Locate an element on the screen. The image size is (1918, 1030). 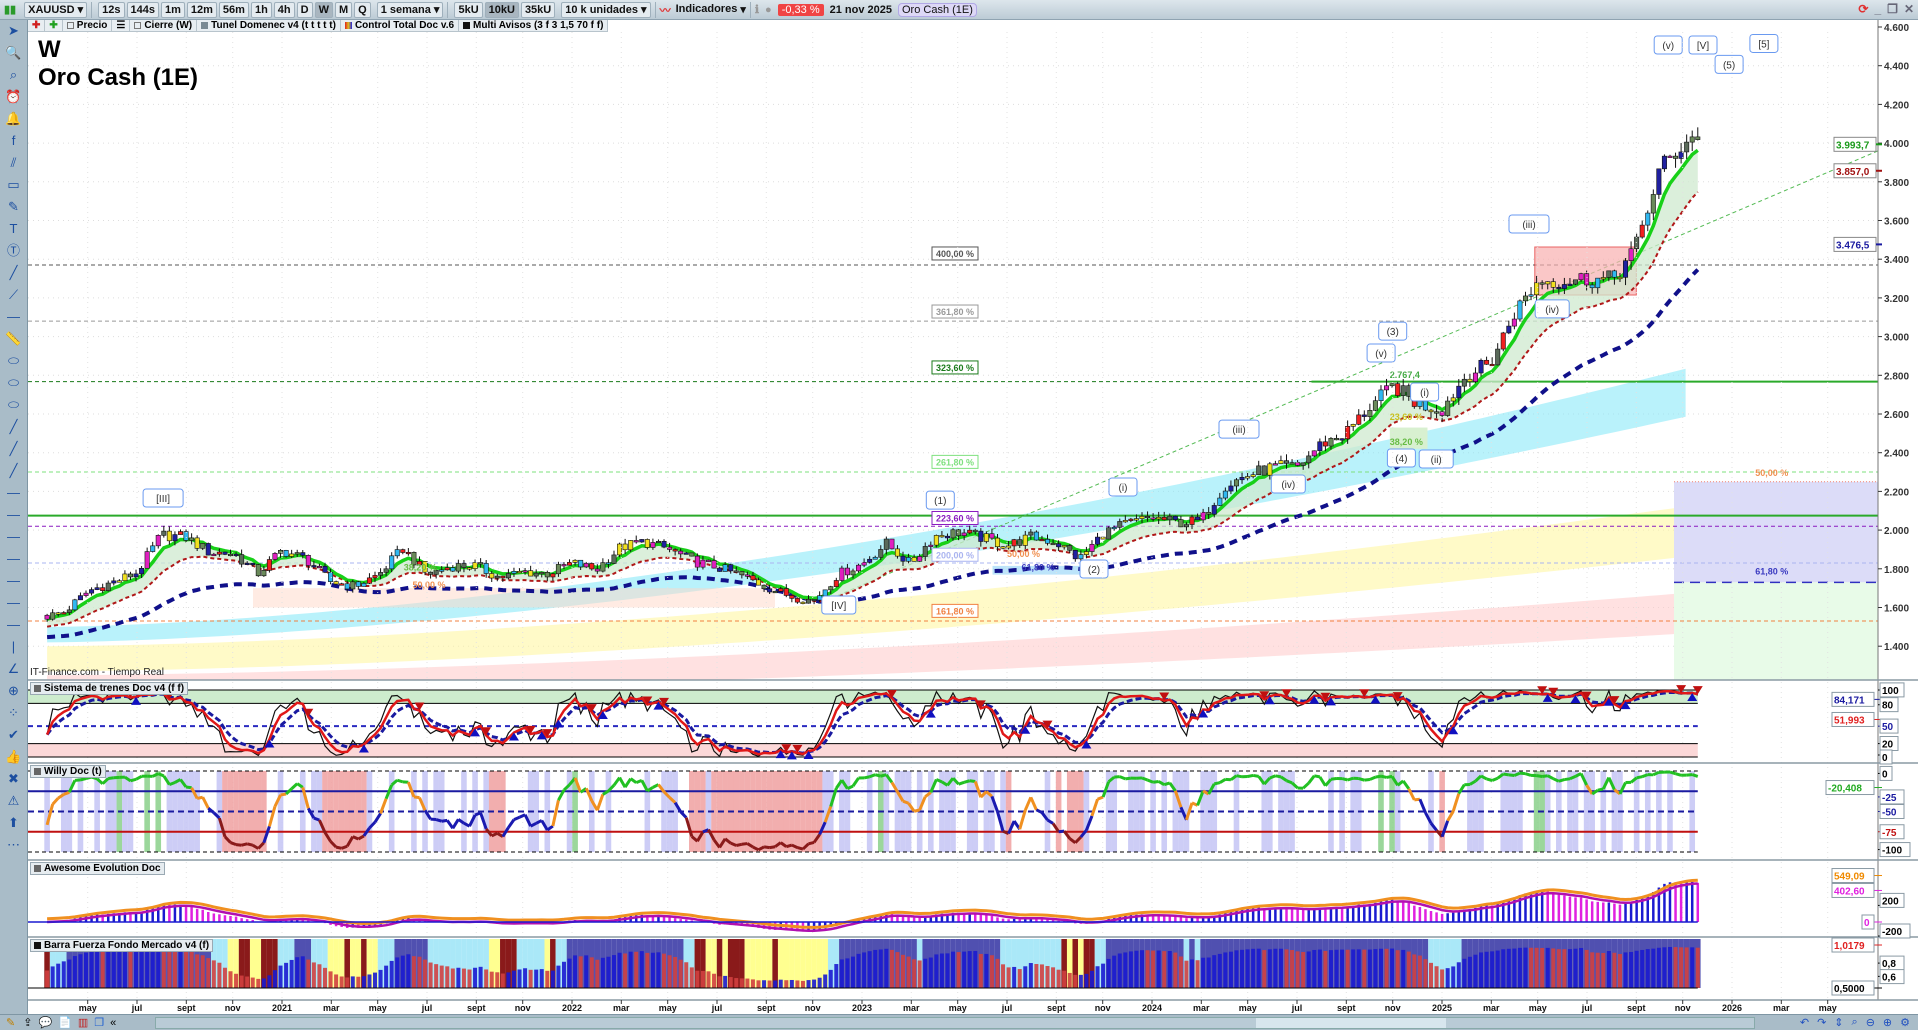
hline-red-icon: — is located at coordinates (13, 514).